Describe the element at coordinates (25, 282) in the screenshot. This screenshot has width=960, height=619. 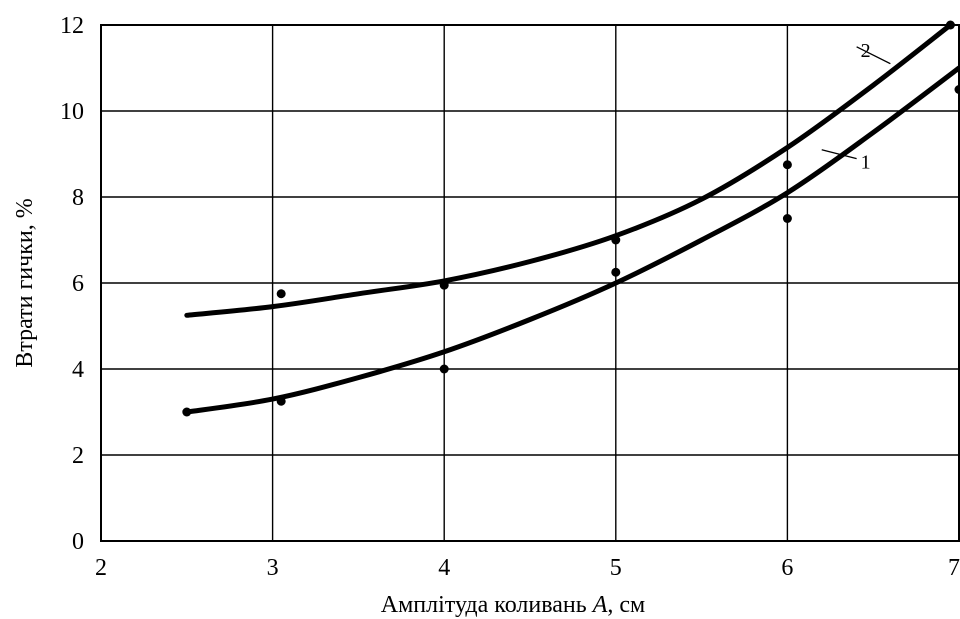
I see `y-axis-label: Втрати гички, %` at that location.